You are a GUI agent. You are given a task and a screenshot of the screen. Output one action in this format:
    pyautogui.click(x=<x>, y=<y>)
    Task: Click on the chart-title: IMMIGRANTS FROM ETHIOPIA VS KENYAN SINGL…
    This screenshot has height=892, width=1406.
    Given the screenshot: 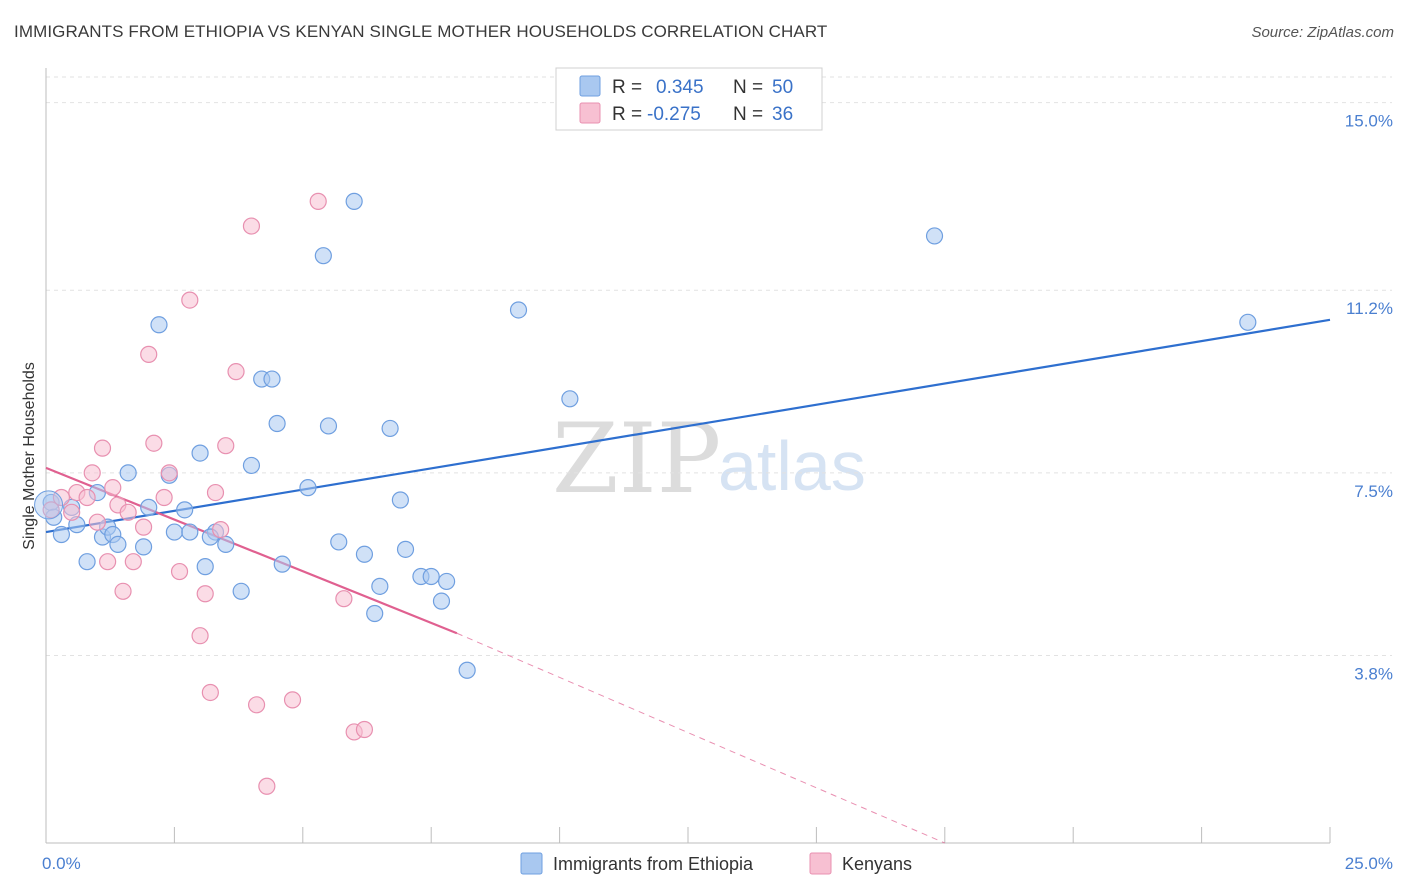 What is the action you would take?
    pyautogui.click(x=421, y=31)
    